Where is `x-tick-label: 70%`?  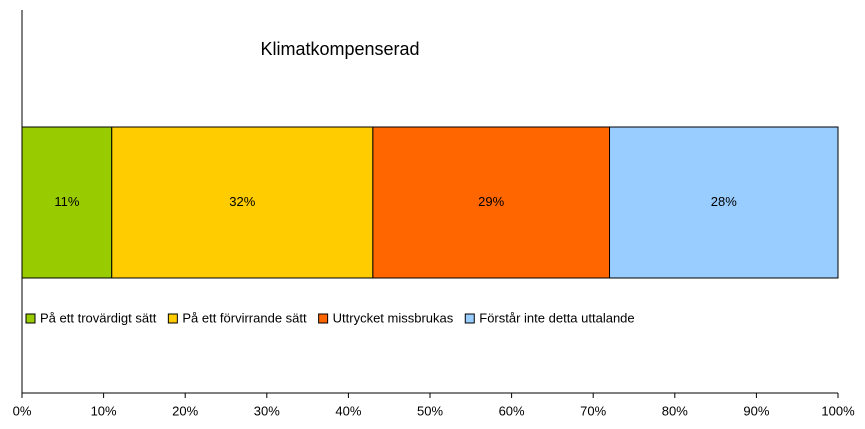 x-tick-label: 70% is located at coordinates (593, 410).